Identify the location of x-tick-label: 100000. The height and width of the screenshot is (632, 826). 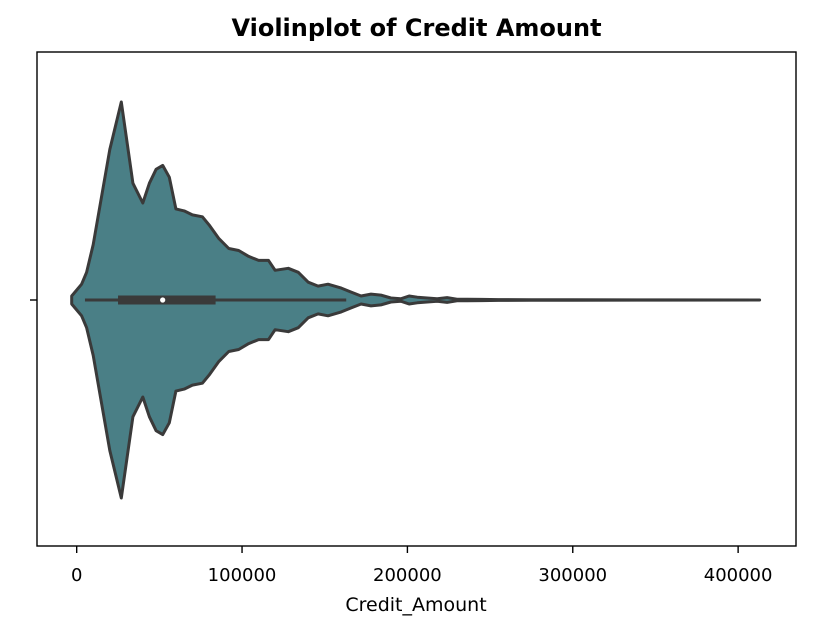
(242, 575).